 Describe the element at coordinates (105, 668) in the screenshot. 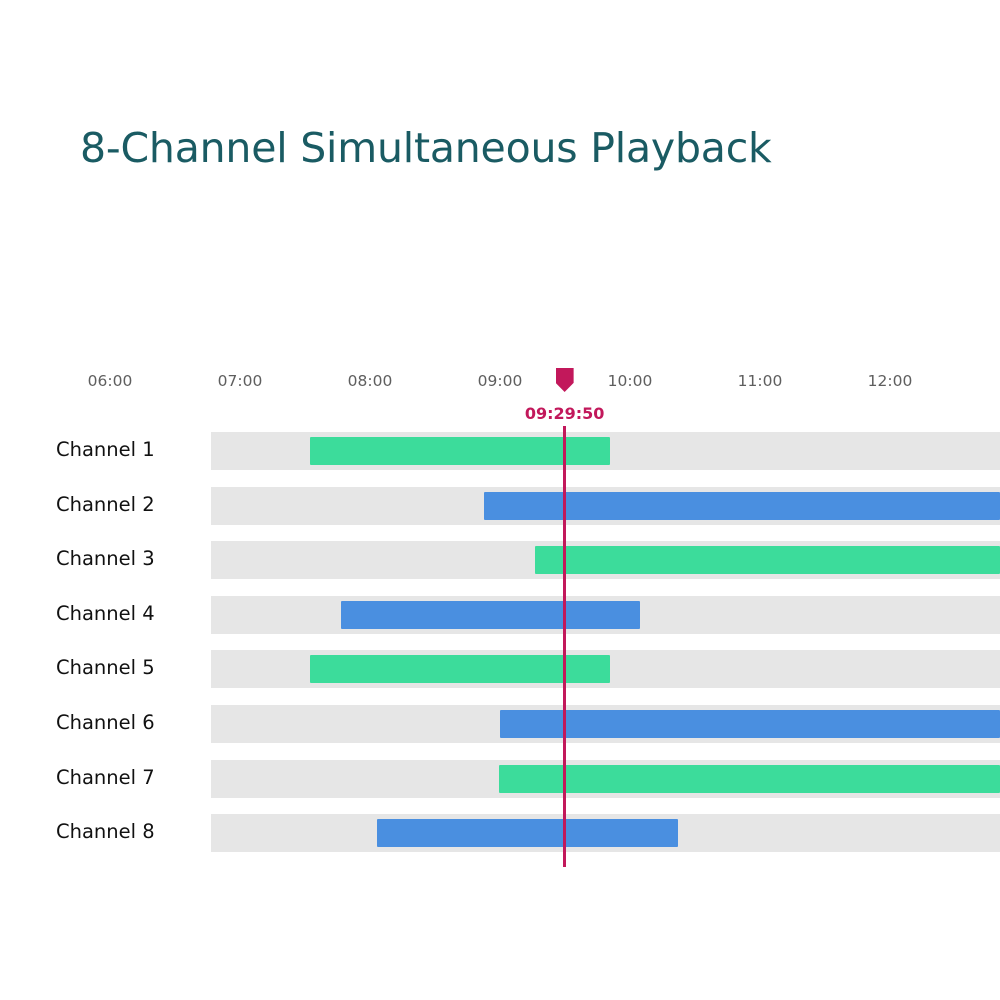

I see `channel-row-label: Channel 5` at that location.